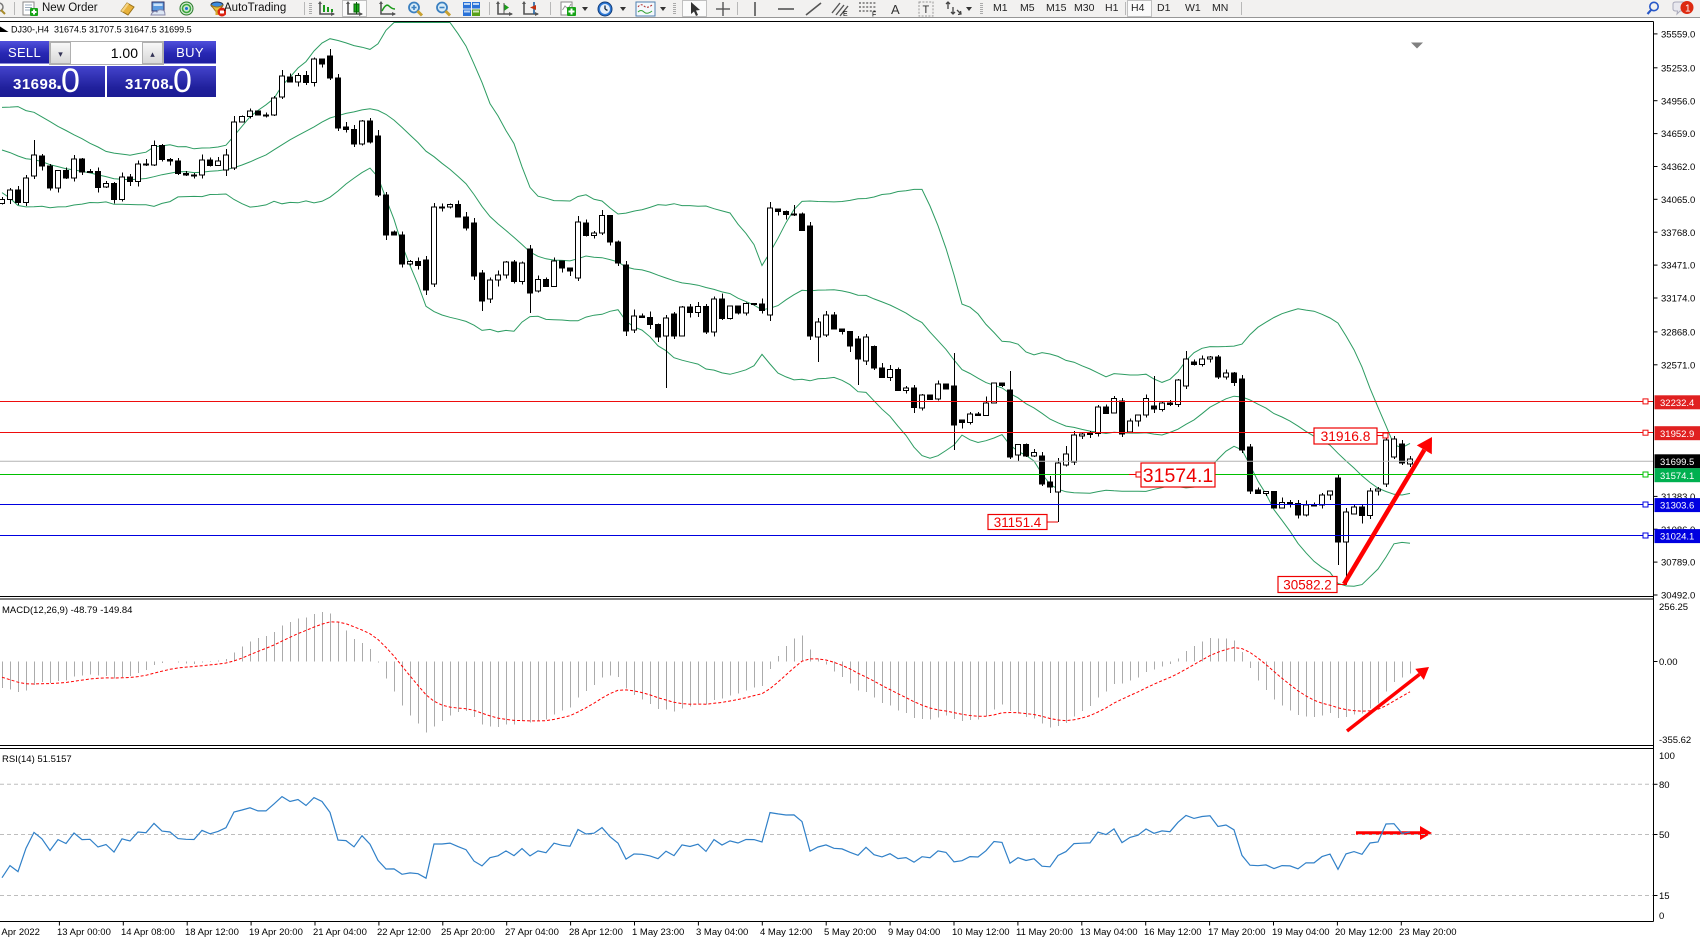 Image resolution: width=1700 pixels, height=947 pixels. I want to click on svg-text: 31303.6, so click(1677, 506).